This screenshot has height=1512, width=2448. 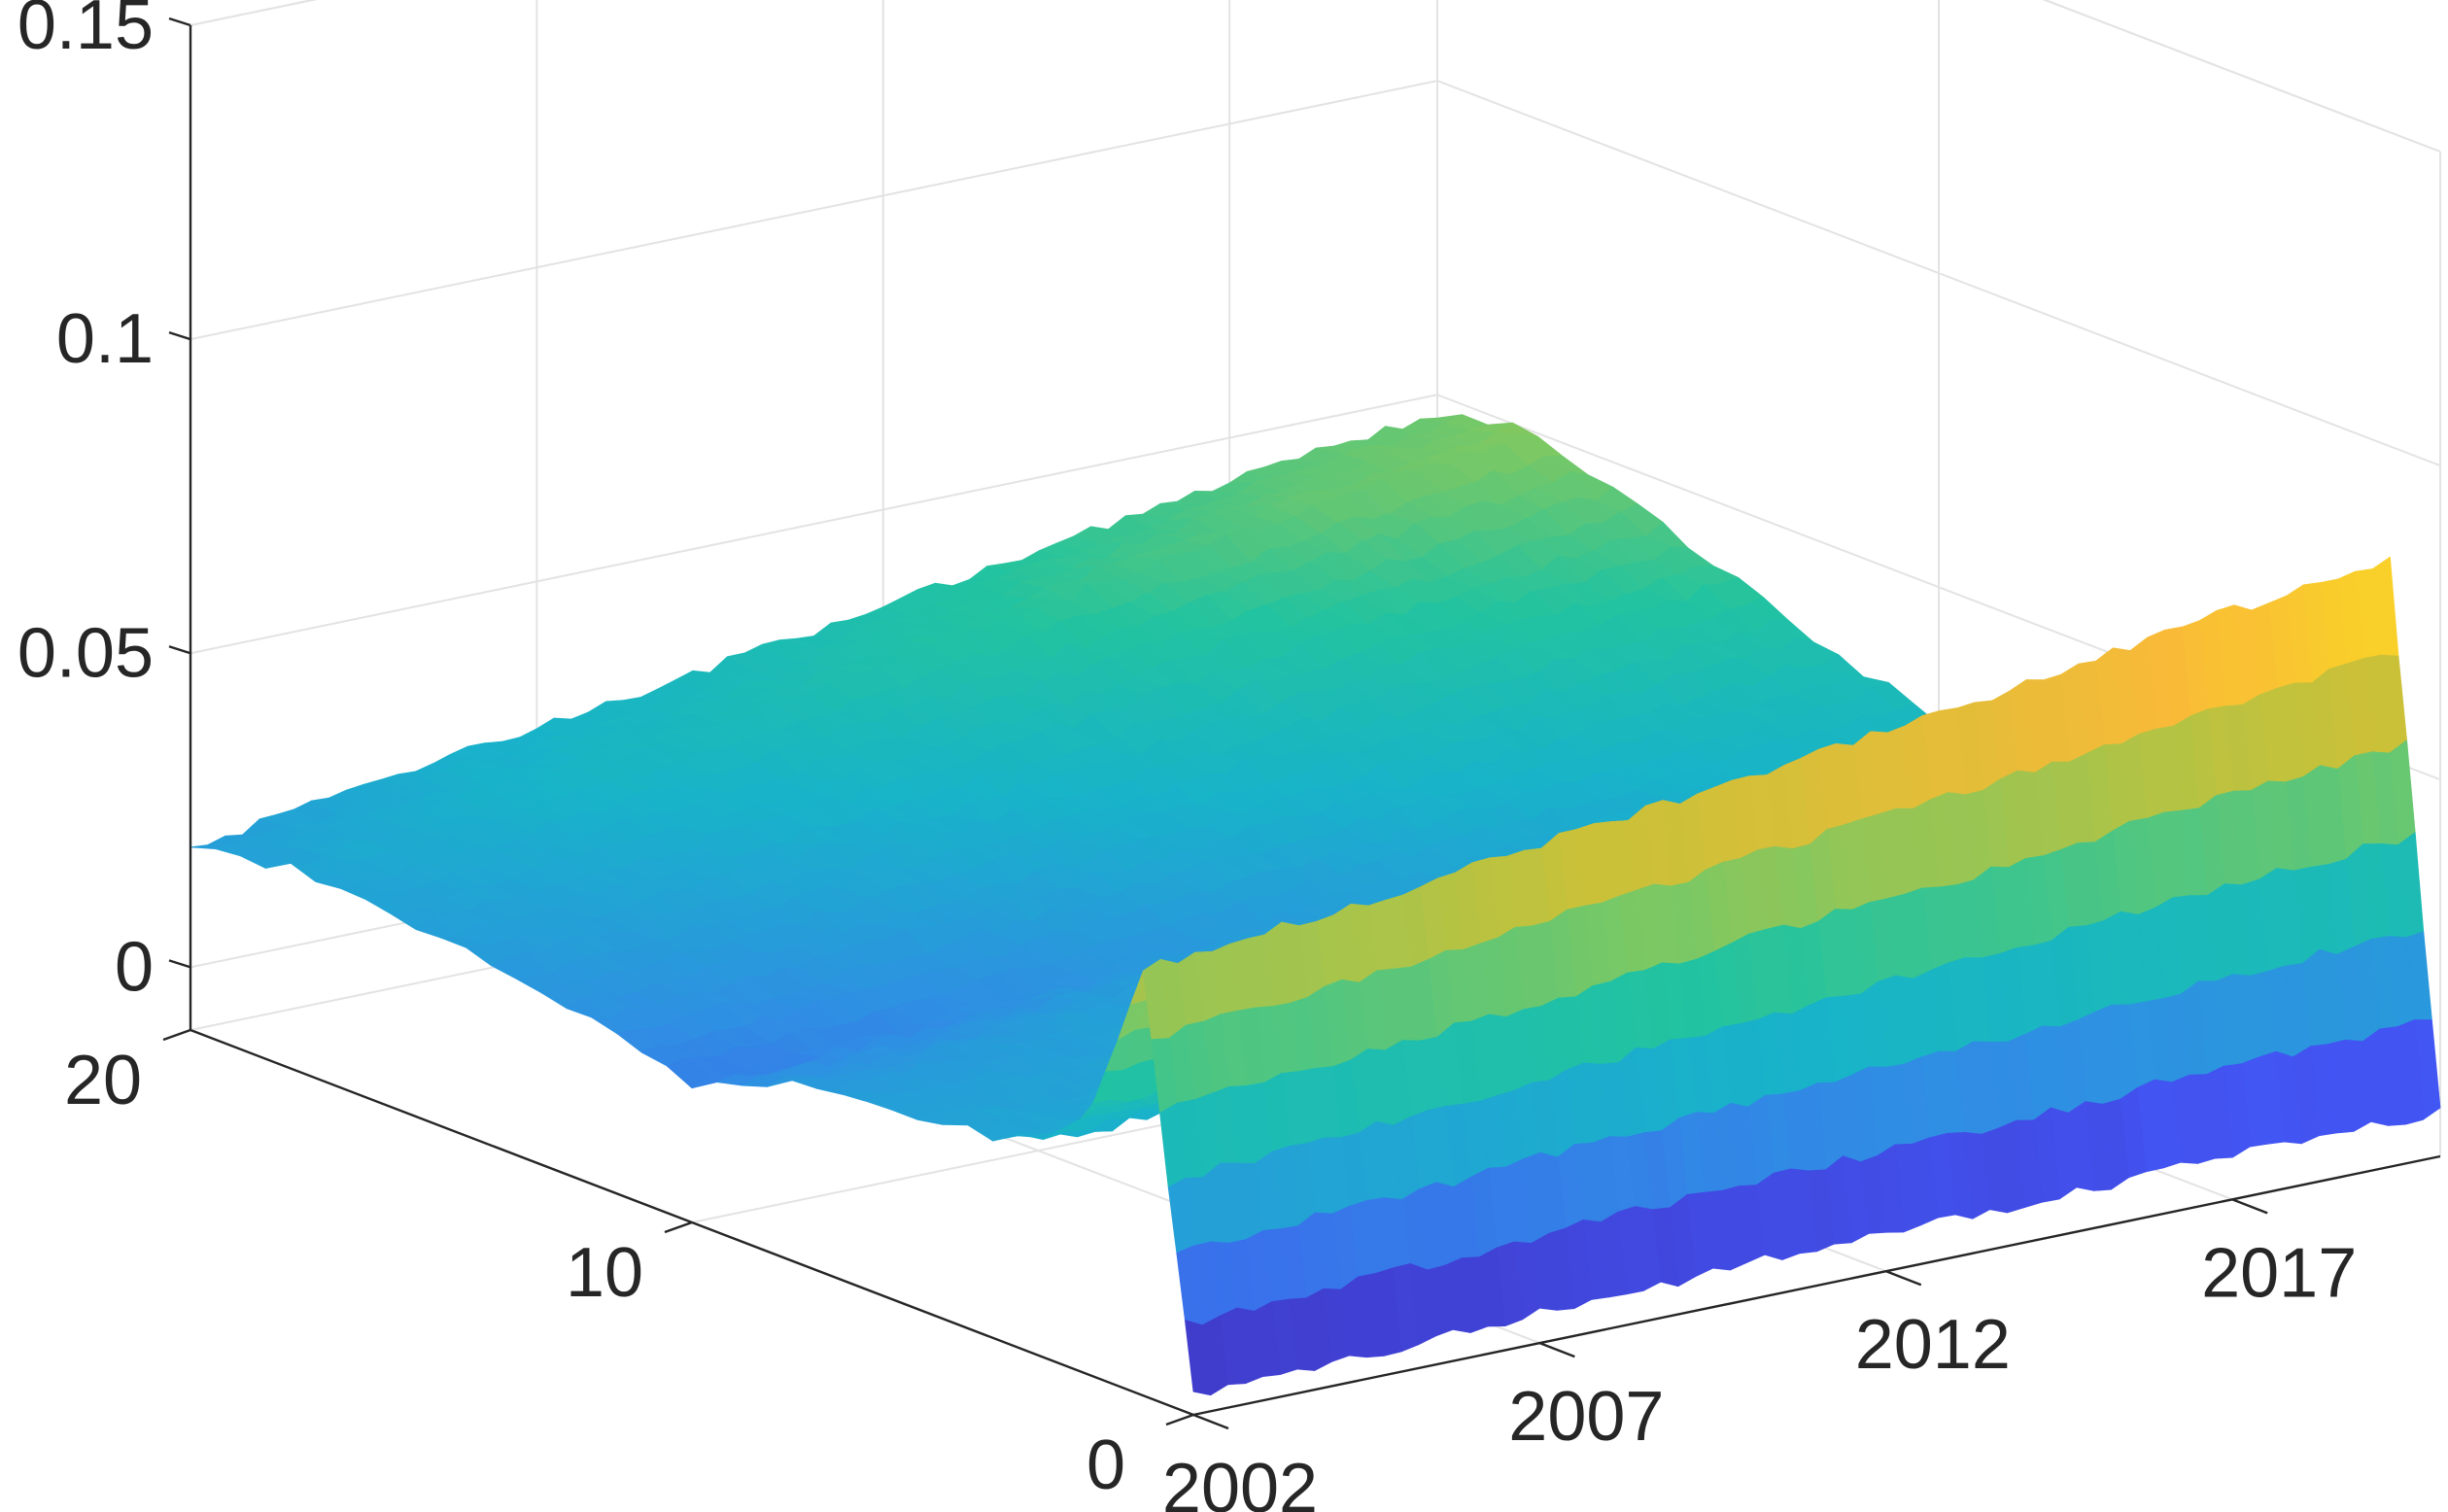 I want to click on x-tick-label: 2007, so click(x=1586, y=1417).